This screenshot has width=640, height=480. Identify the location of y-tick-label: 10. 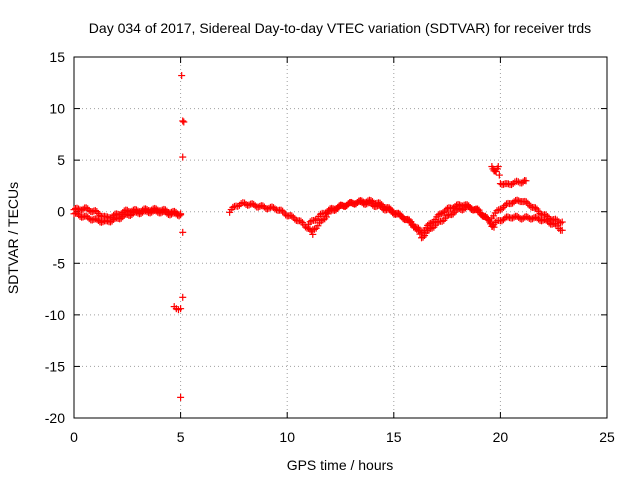
(57, 109).